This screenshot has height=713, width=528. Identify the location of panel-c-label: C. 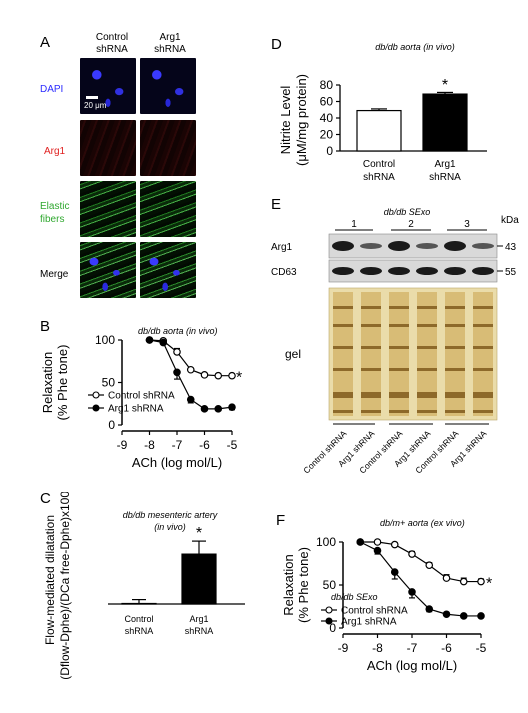
(45, 498).